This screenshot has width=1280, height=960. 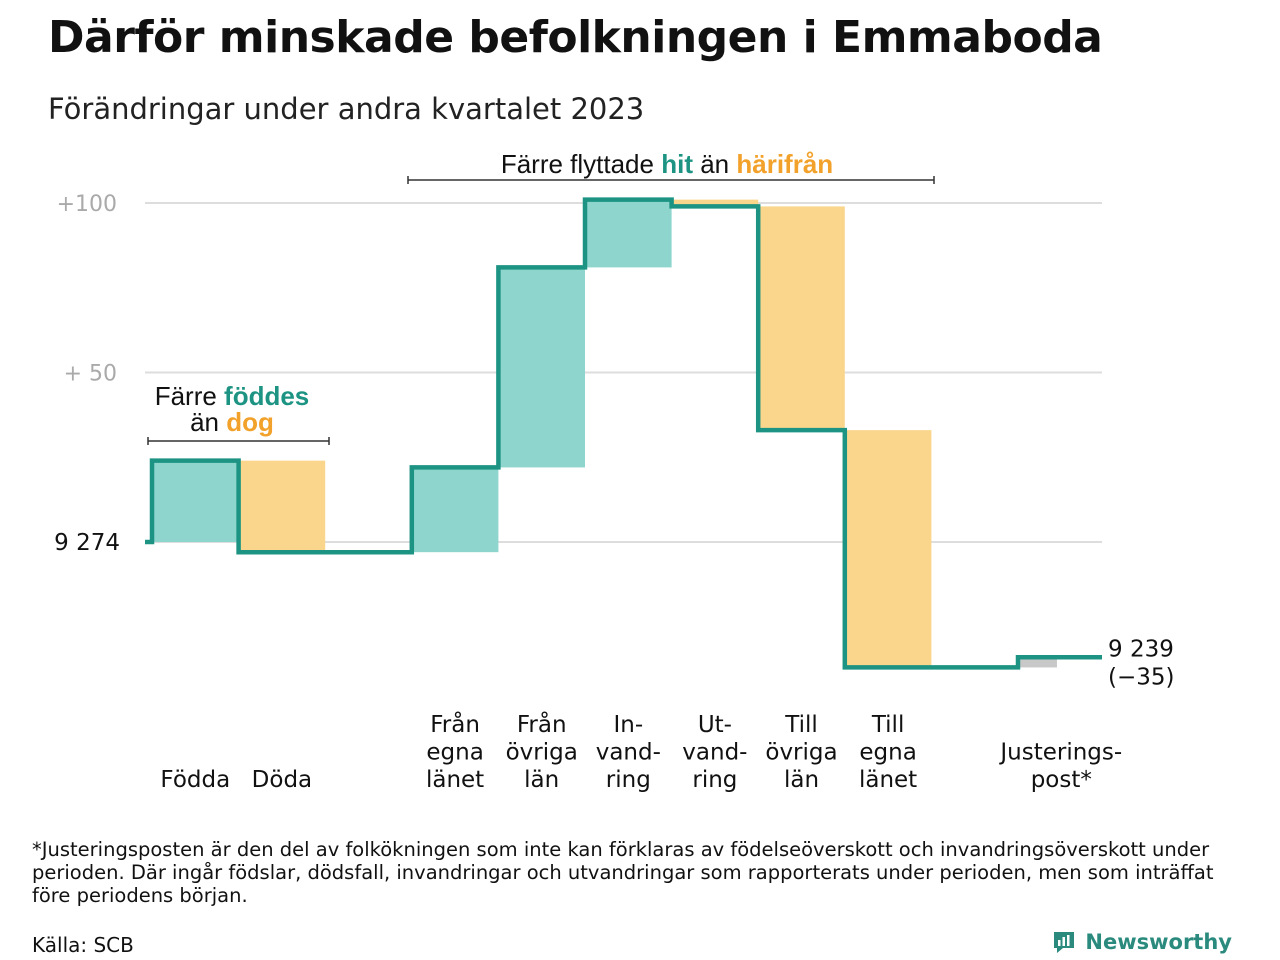 What do you see at coordinates (628, 725) in the screenshot?
I see `category-label: In-` at bounding box center [628, 725].